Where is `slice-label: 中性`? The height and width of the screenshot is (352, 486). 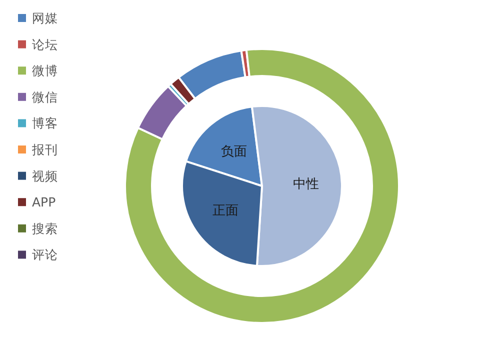
slice-label: 中性 is located at coordinates (305, 184).